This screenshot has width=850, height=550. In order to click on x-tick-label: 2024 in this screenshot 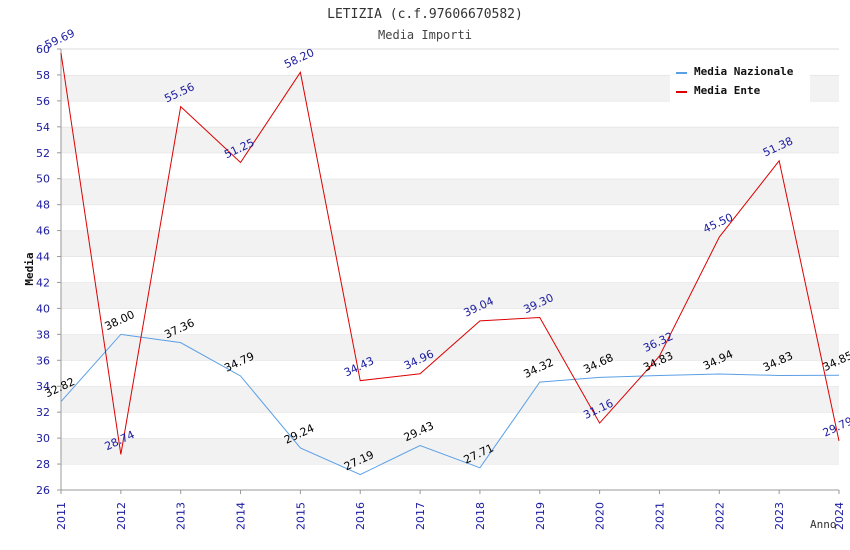, I will do `click(839, 516)`.